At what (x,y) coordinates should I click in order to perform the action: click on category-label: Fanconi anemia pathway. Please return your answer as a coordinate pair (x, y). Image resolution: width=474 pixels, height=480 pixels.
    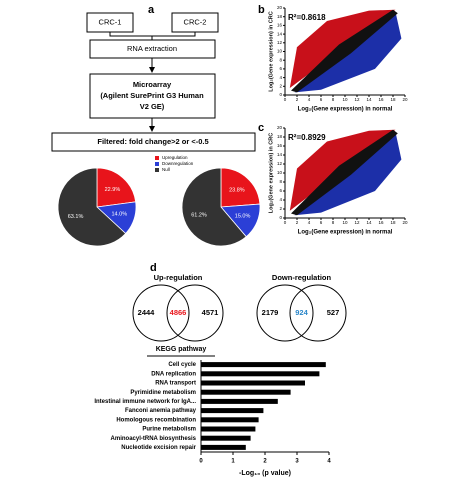
    Looking at the image, I should click on (161, 411).